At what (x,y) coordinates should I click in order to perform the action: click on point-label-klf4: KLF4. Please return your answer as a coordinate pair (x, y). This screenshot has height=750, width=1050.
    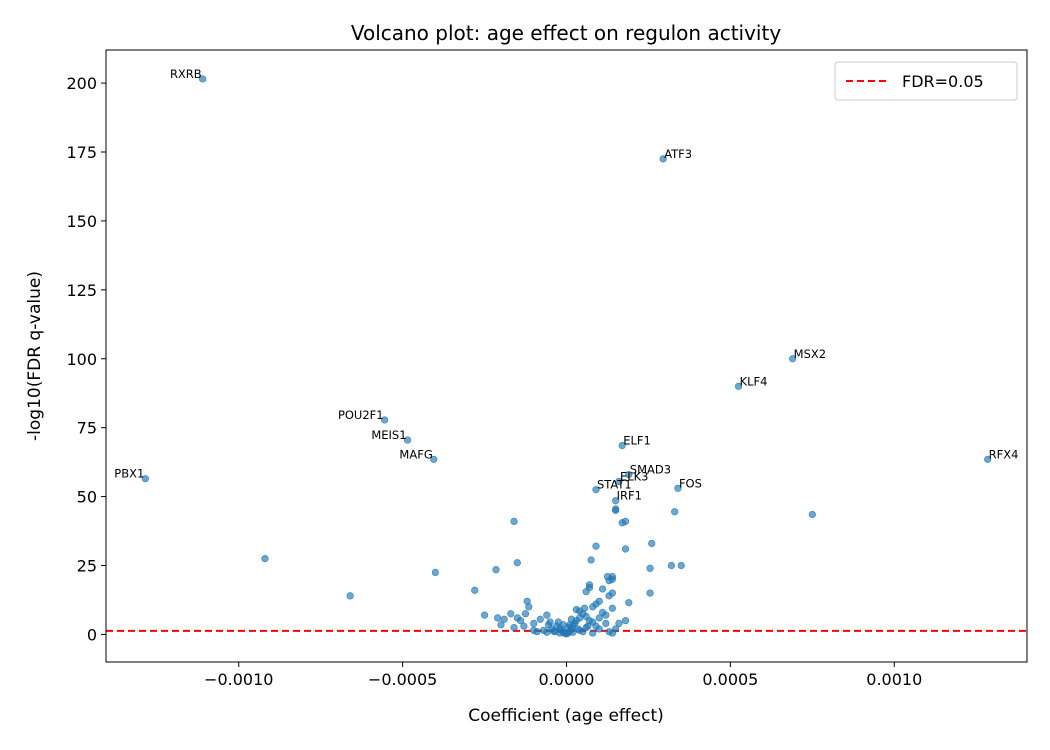
    Looking at the image, I should click on (754, 381).